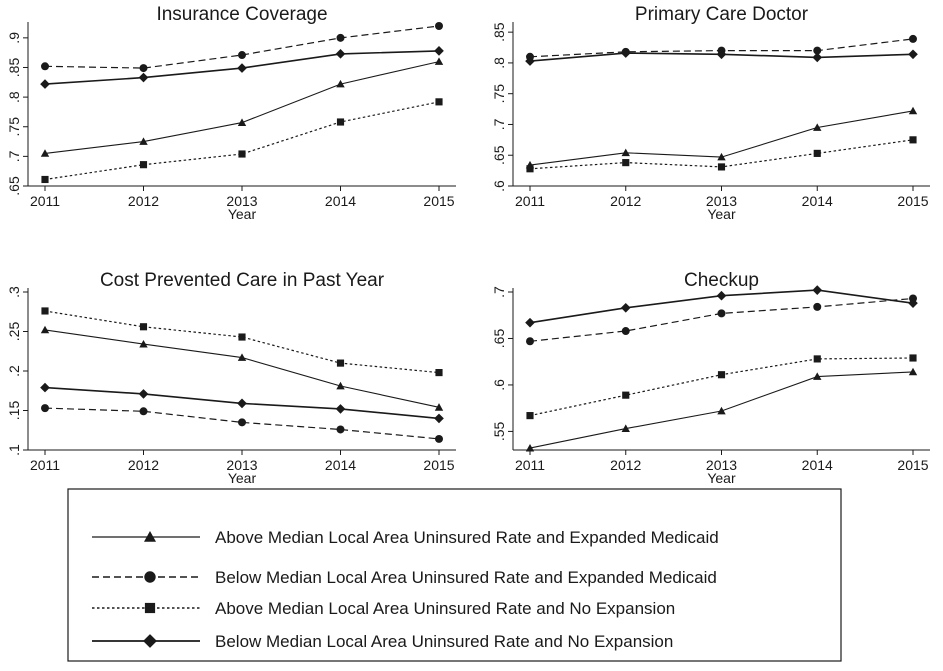 Image resolution: width=943 pixels, height=671 pixels. I want to click on x-tick-label: 2015, so click(438, 465).